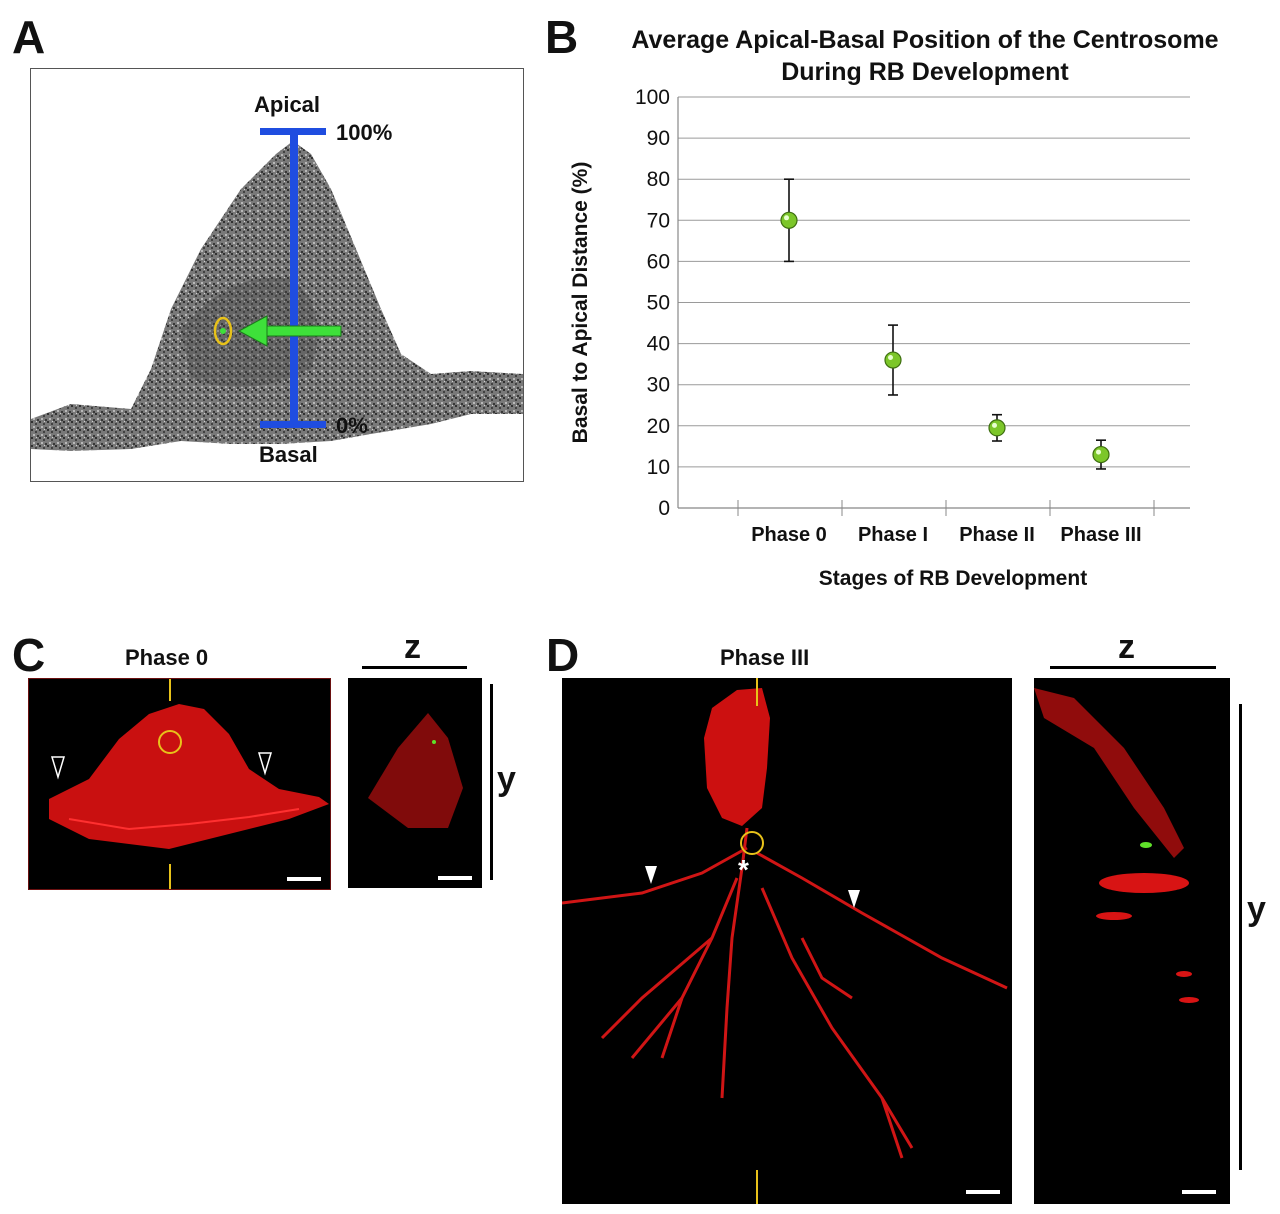 This screenshot has width=1280, height=1214. Describe the element at coordinates (1126, 647) in the screenshot. I see `panel-d-z-label: z` at that location.